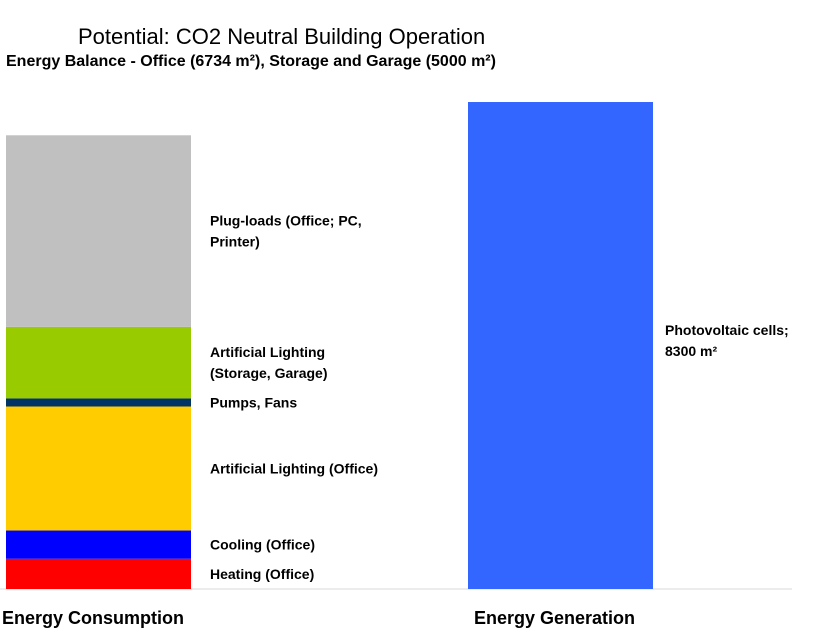 The width and height of the screenshot is (818, 636). What do you see at coordinates (268, 362) in the screenshot?
I see `segment-label-artificial-lighting-storage-garage: Artificial Lighting (Storage, Garage)` at bounding box center [268, 362].